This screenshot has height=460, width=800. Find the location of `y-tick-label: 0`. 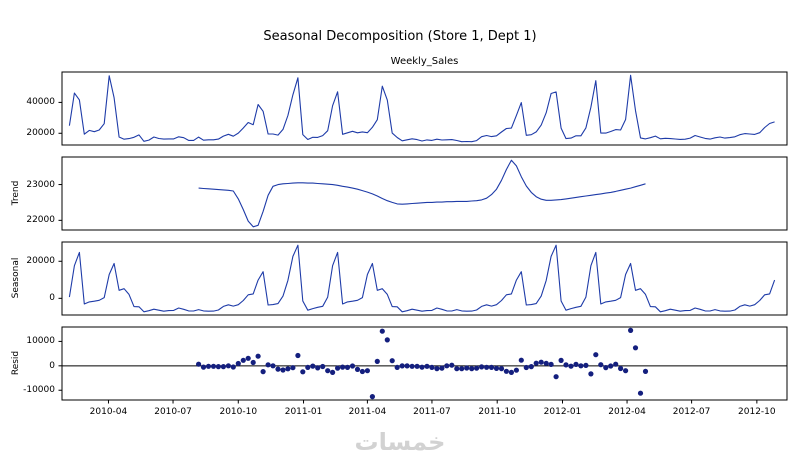

y-tick-label: 0 is located at coordinates (52, 298).